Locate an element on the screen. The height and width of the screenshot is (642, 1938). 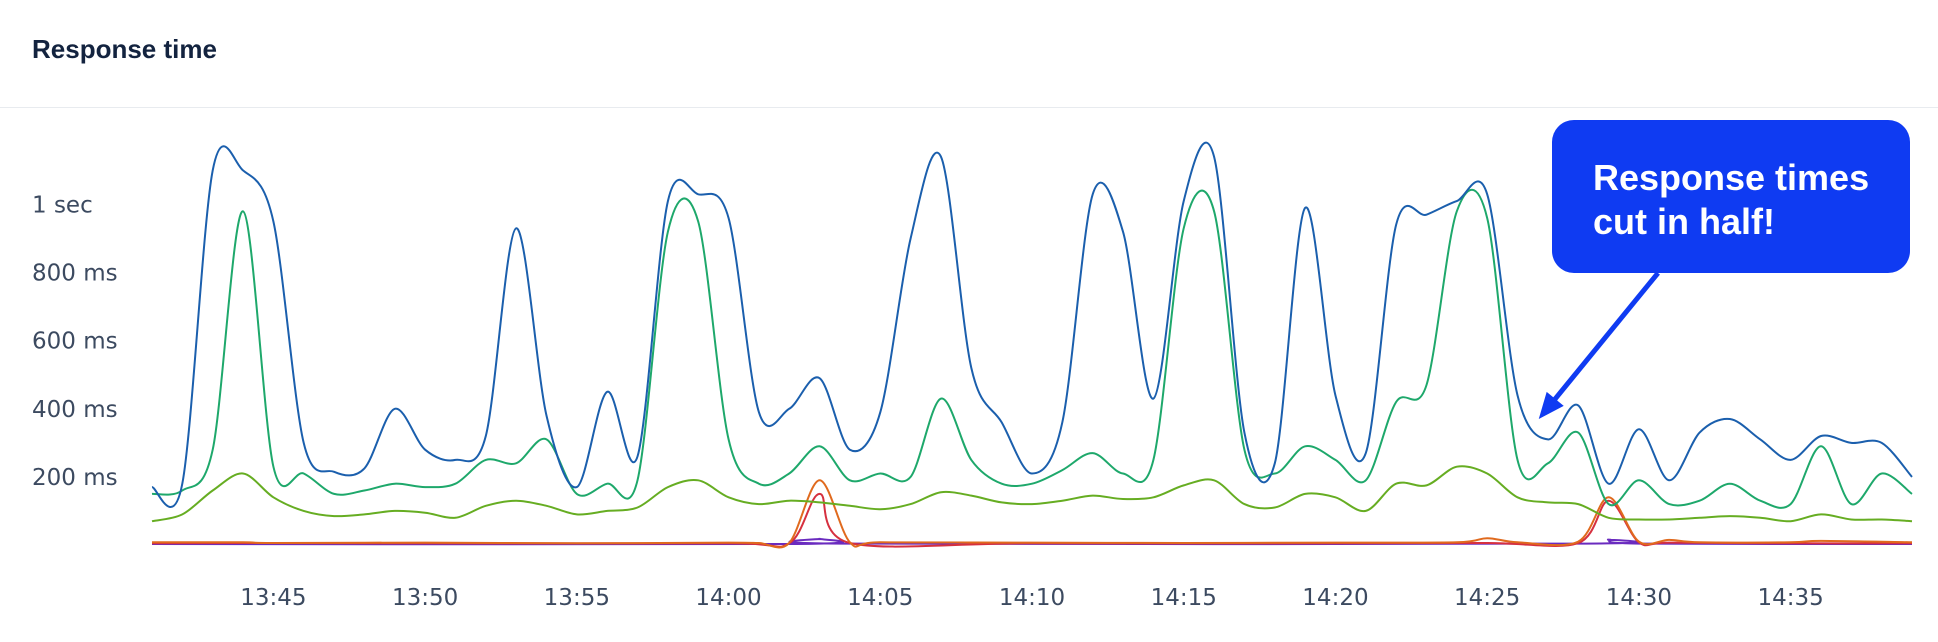
x-tick-label: 14:10 is located at coordinates (1032, 598).